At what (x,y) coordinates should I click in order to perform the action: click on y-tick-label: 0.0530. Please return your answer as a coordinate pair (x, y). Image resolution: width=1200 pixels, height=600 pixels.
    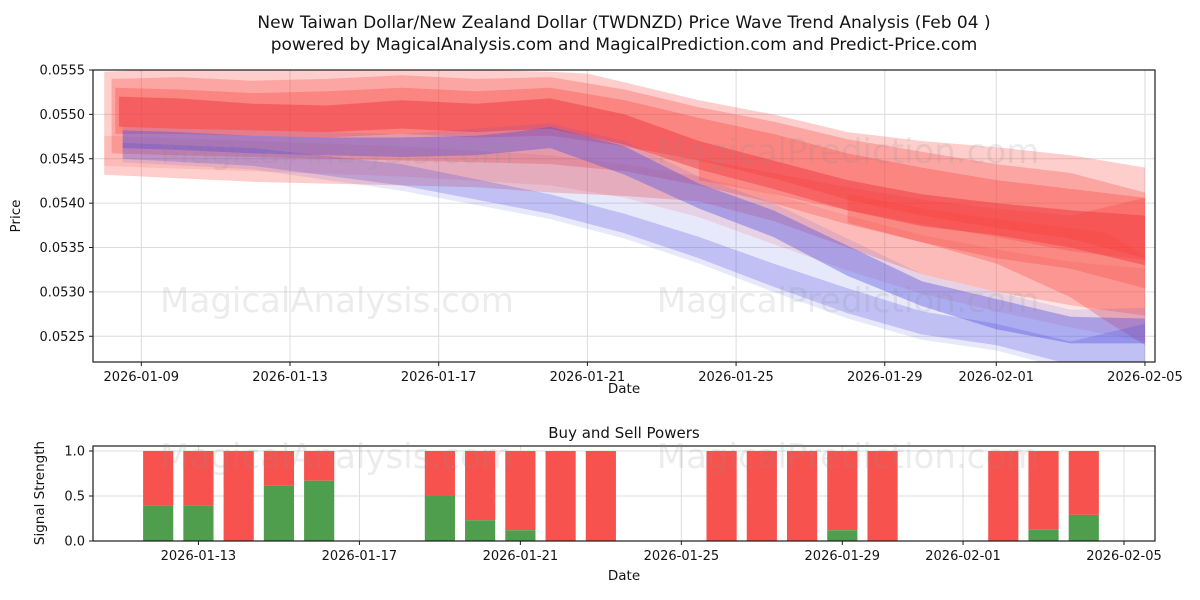
    Looking at the image, I should click on (63, 292).